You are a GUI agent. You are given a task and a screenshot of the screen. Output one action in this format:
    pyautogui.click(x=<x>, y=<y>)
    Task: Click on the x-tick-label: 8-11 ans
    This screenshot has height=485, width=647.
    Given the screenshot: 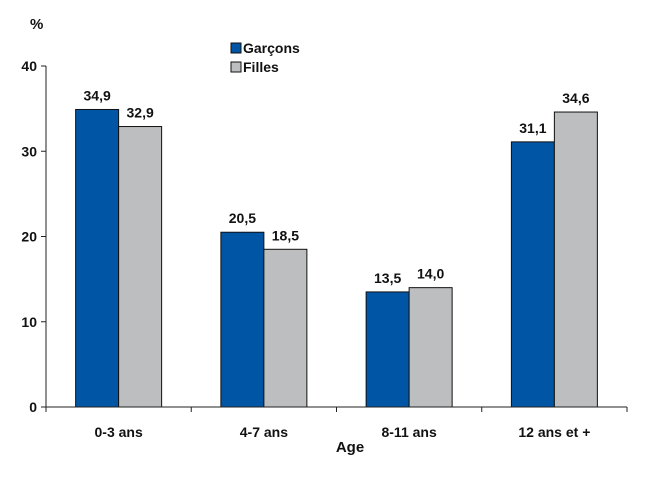 What is the action you would take?
    pyautogui.click(x=408, y=432)
    